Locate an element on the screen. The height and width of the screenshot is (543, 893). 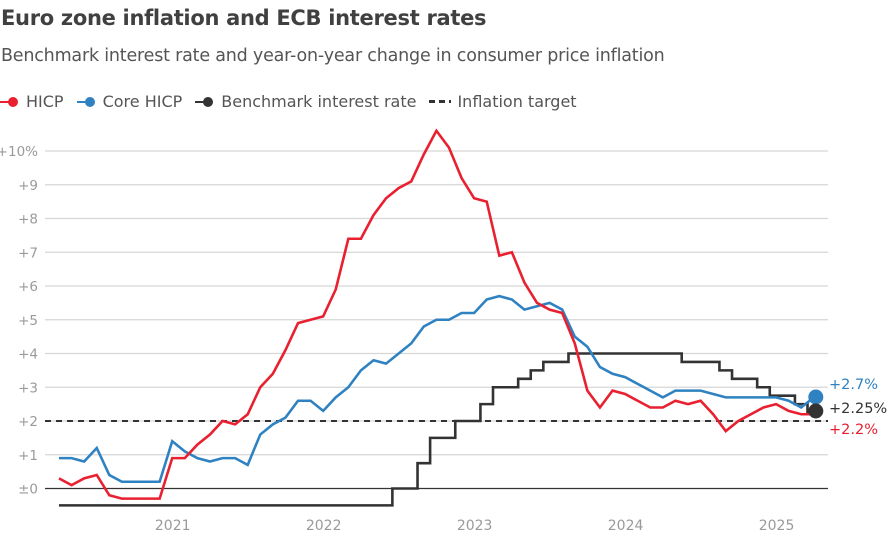
end-label-benchmark-interest-rate: +2.25% is located at coordinates (858, 409).